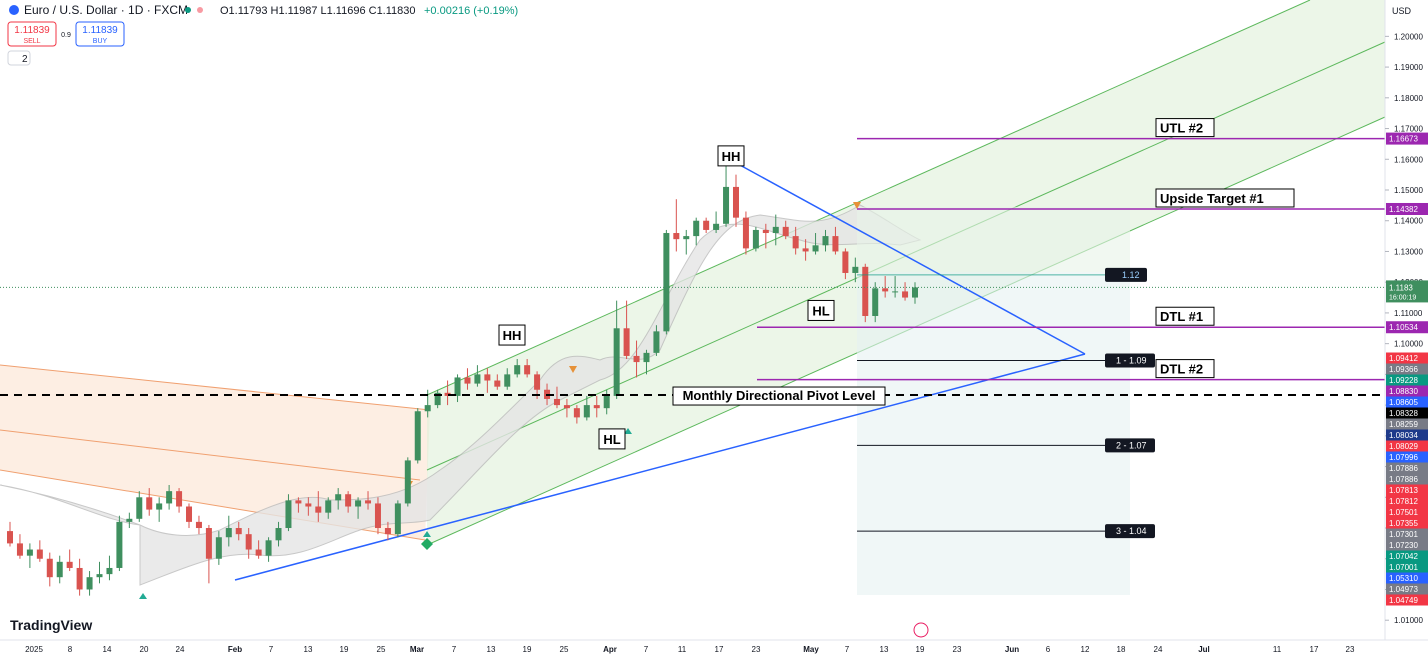 The height and width of the screenshot is (658, 1428). Describe the element at coordinates (1181, 316) in the screenshot. I see `level-label: DTL #1` at that location.